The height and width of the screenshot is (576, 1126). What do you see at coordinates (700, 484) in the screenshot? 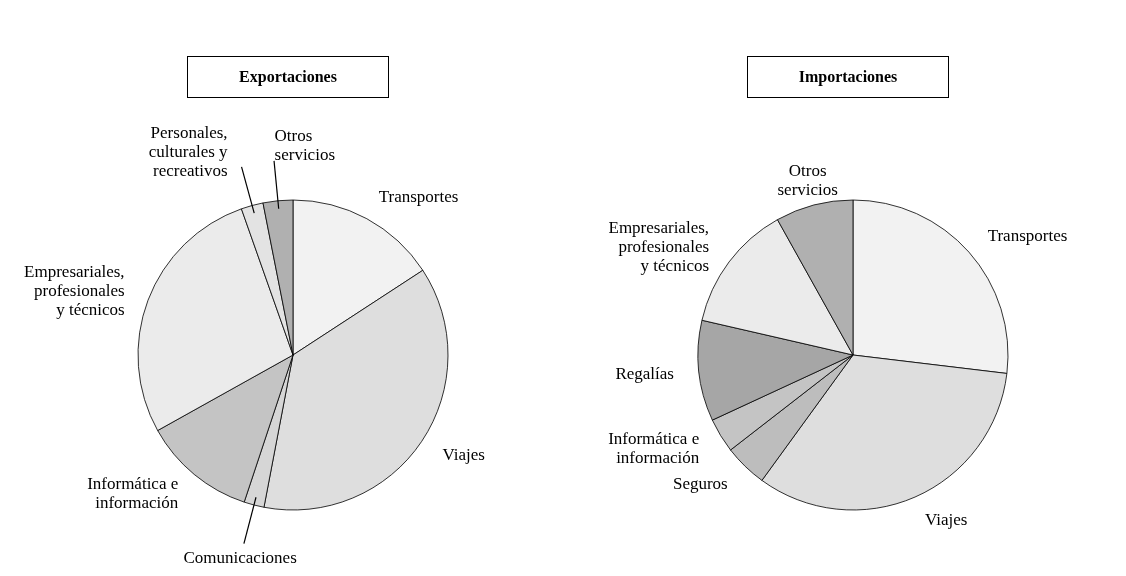
I see `slice-label: Seguros` at bounding box center [700, 484].